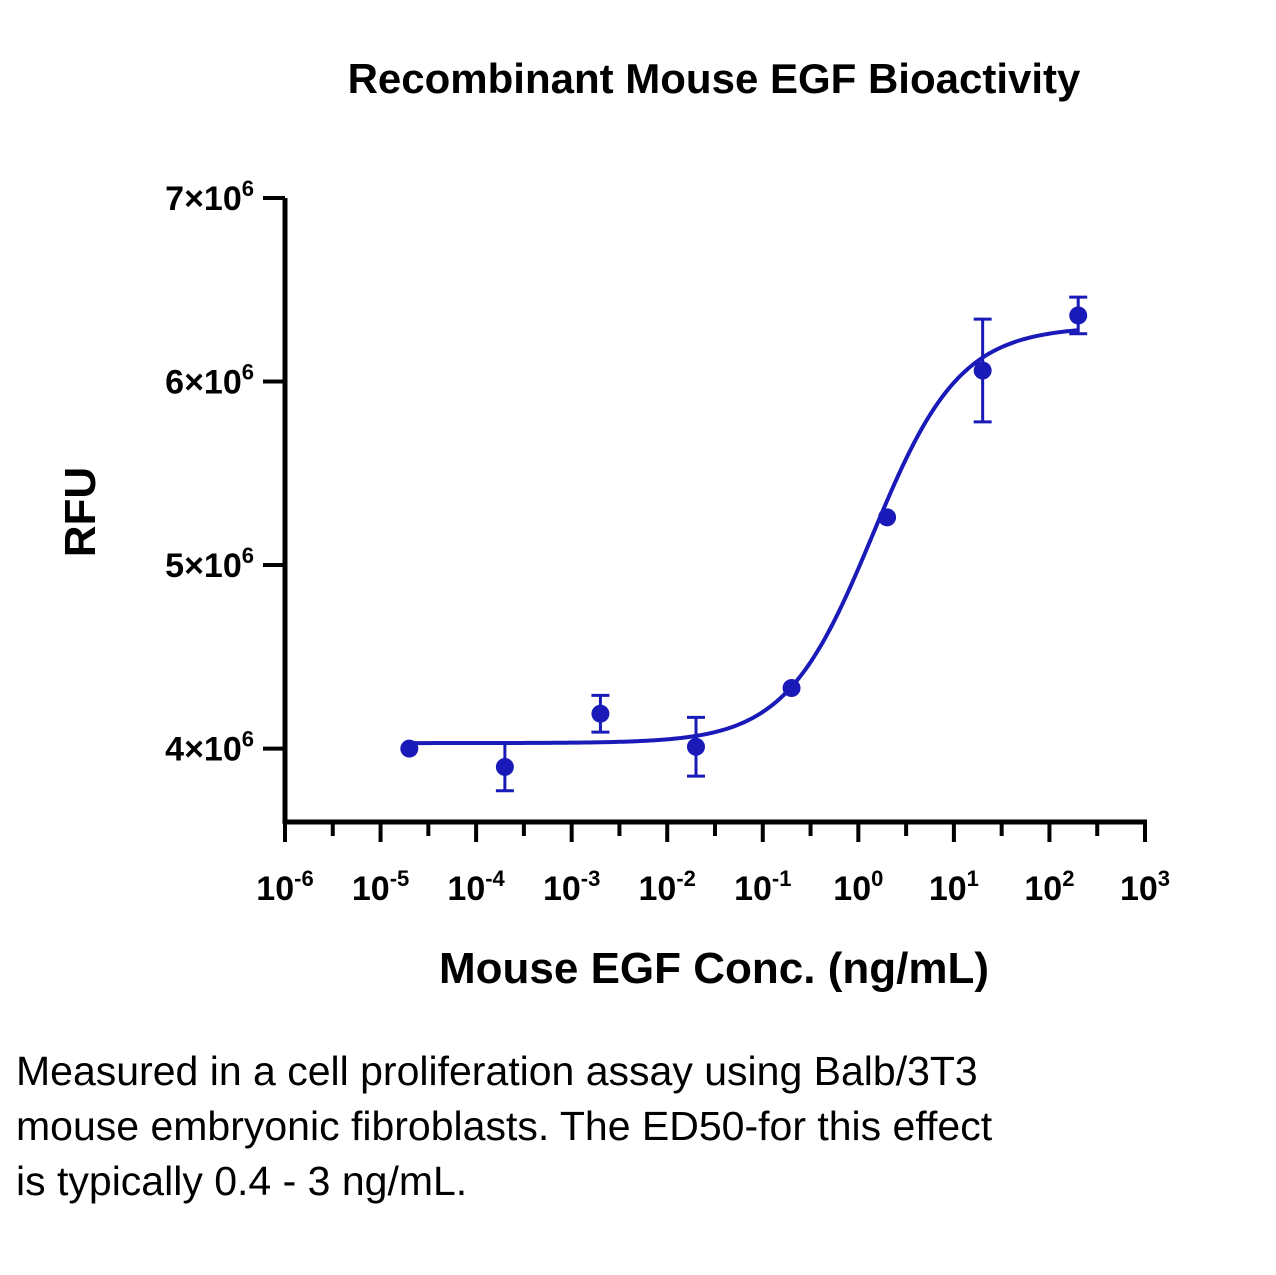 The image size is (1276, 1275). I want to click on x-tick-label: 10⁻⁶, so click(284, 887).